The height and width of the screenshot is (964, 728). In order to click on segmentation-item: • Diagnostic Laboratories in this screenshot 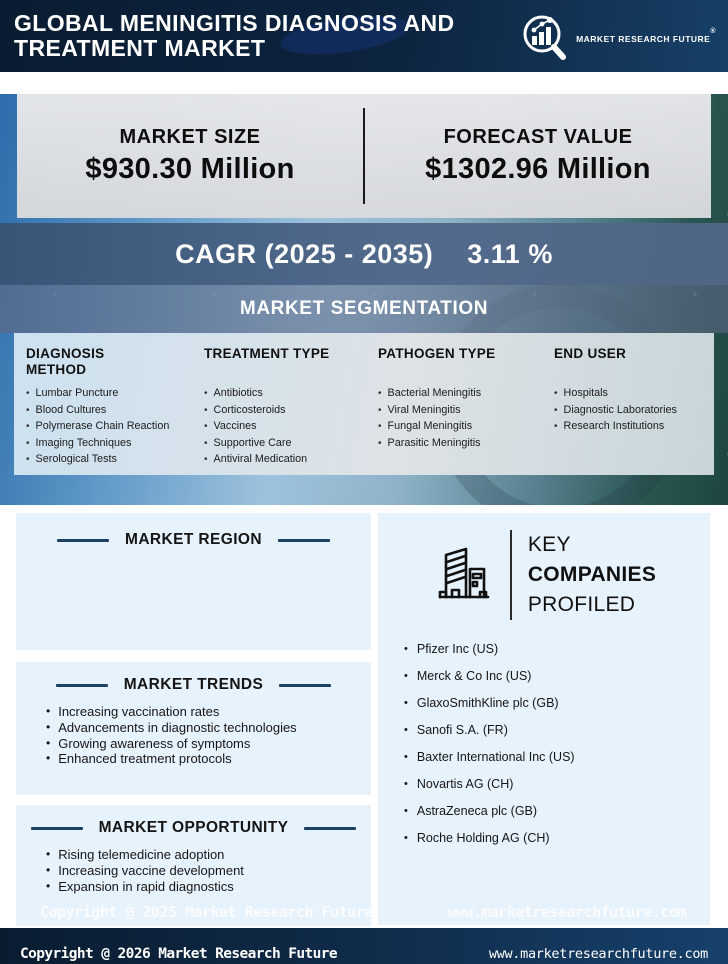, I will do `click(629, 409)`.